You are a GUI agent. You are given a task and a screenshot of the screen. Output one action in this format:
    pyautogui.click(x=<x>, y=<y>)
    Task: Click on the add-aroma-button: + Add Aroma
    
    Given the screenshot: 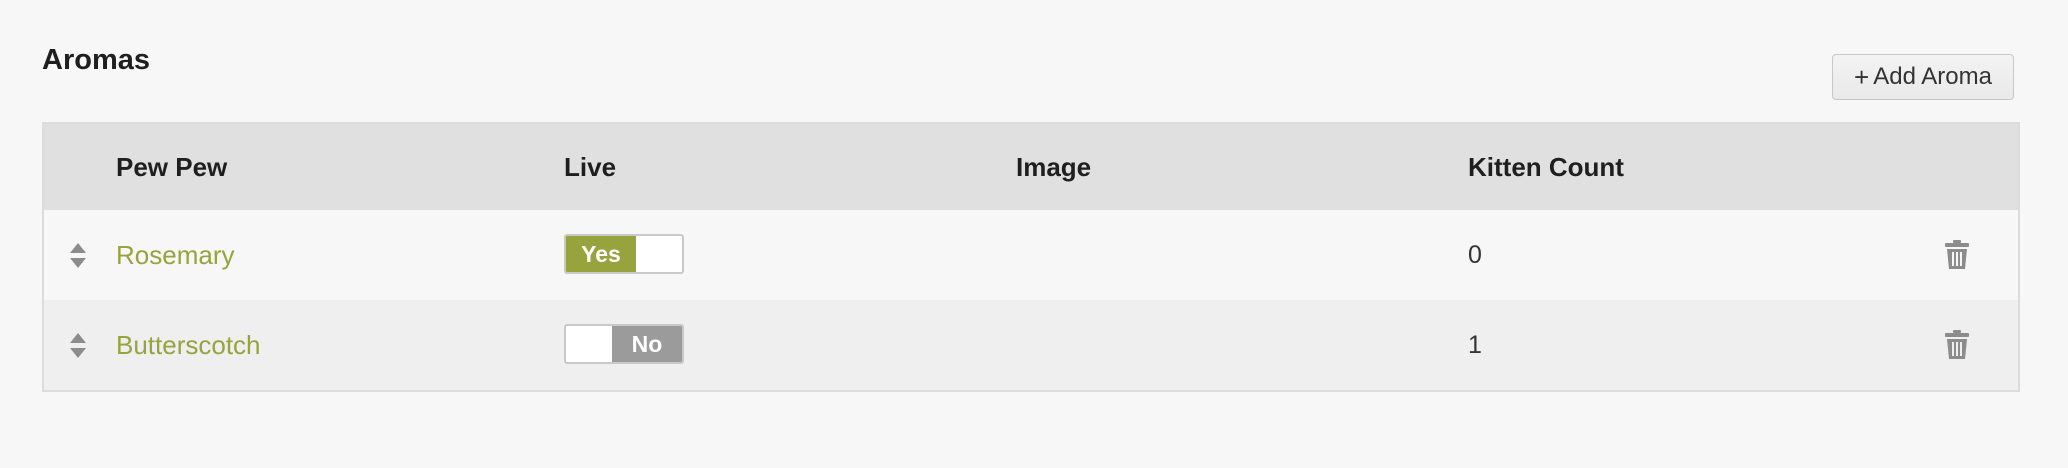 What is the action you would take?
    pyautogui.click(x=1923, y=77)
    